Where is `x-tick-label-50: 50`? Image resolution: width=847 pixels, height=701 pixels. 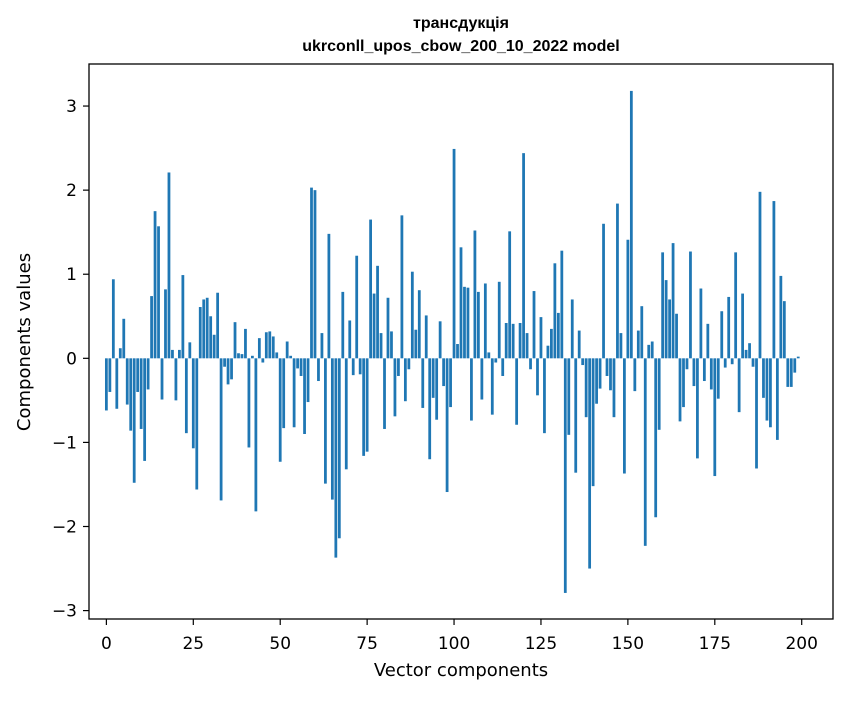 x-tick-label-50: 50 is located at coordinates (280, 644).